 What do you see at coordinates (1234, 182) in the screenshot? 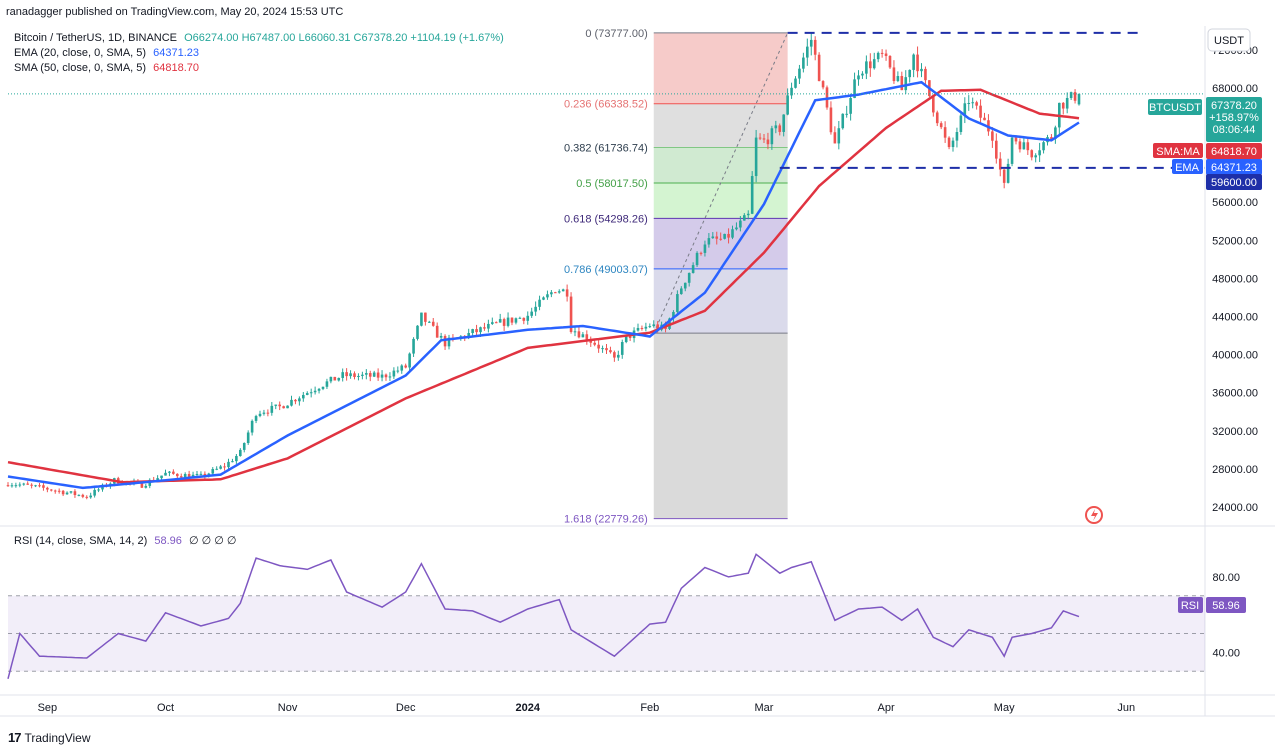
I see `support-badge-bg` at bounding box center [1234, 182].